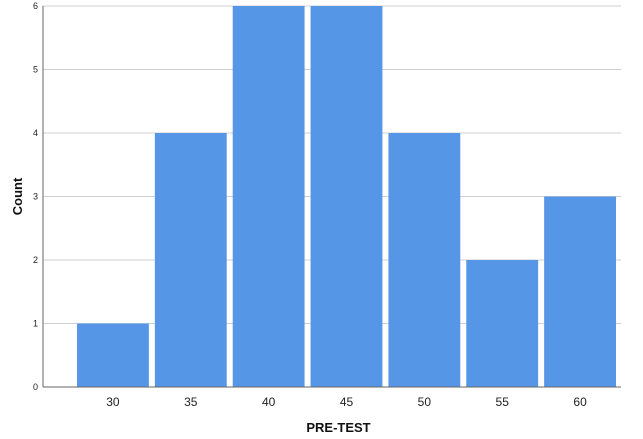 This screenshot has width=643, height=439. Describe the element at coordinates (35, 324) in the screenshot. I see `y-tick-label: 1` at that location.